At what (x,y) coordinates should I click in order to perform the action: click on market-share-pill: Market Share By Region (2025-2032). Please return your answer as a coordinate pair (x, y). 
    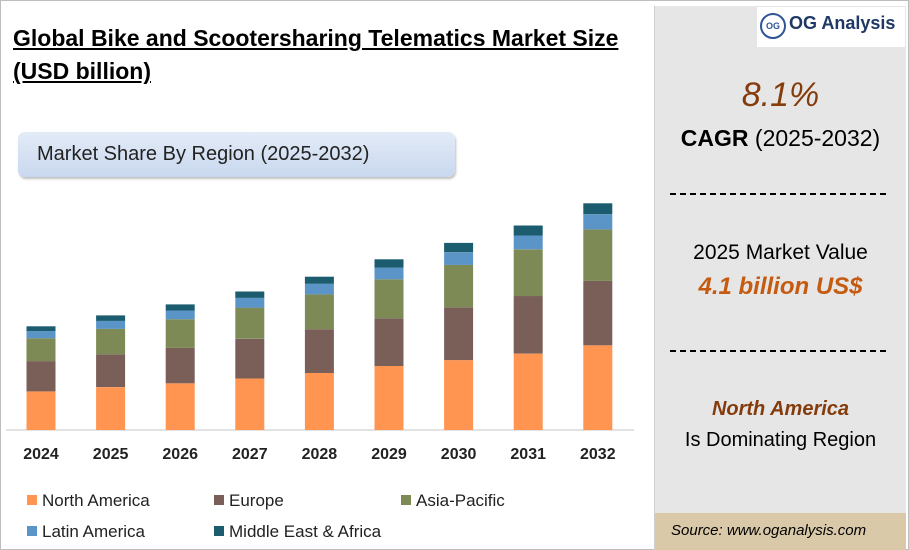
    Looking at the image, I should click on (236, 154).